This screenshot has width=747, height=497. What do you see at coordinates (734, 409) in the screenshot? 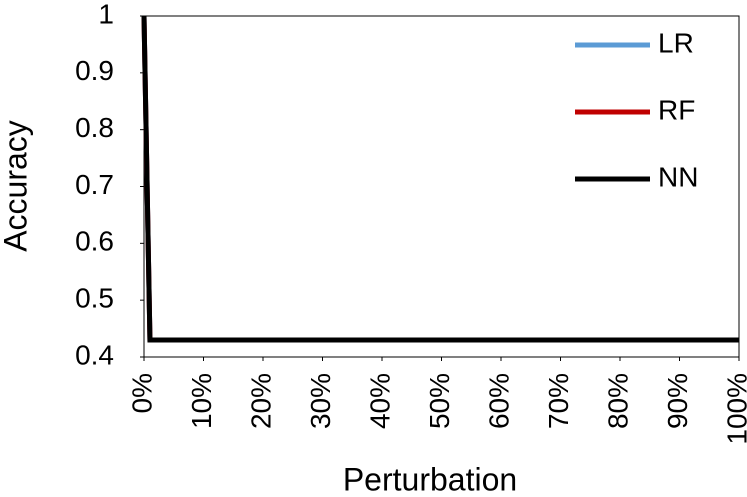
I see `x-tick-label: 100%` at bounding box center [734, 409].